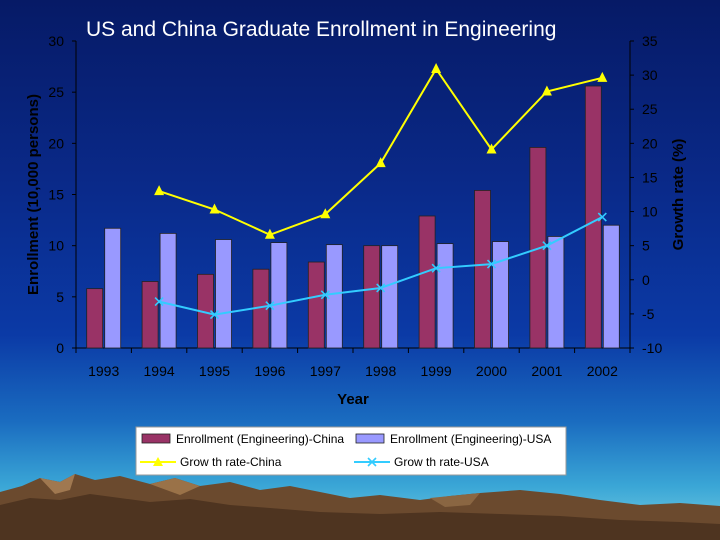 This screenshot has height=540, width=720. What do you see at coordinates (60, 297) in the screenshot?
I see `y-tick-label-left: 5` at bounding box center [60, 297].